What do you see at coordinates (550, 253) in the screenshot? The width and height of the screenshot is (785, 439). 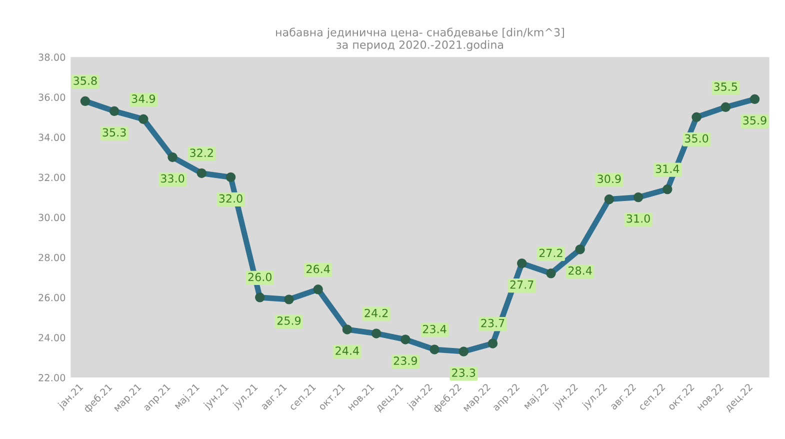 I see `data-label: 27.2` at bounding box center [550, 253].